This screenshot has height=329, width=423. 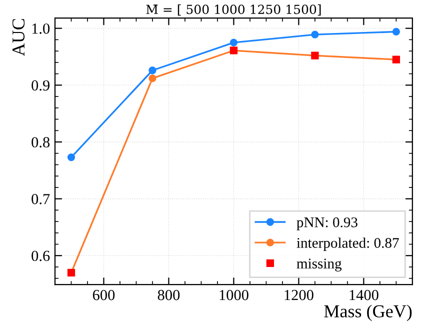 I want to click on y-tick-label: 1.0, so click(x=41, y=28).